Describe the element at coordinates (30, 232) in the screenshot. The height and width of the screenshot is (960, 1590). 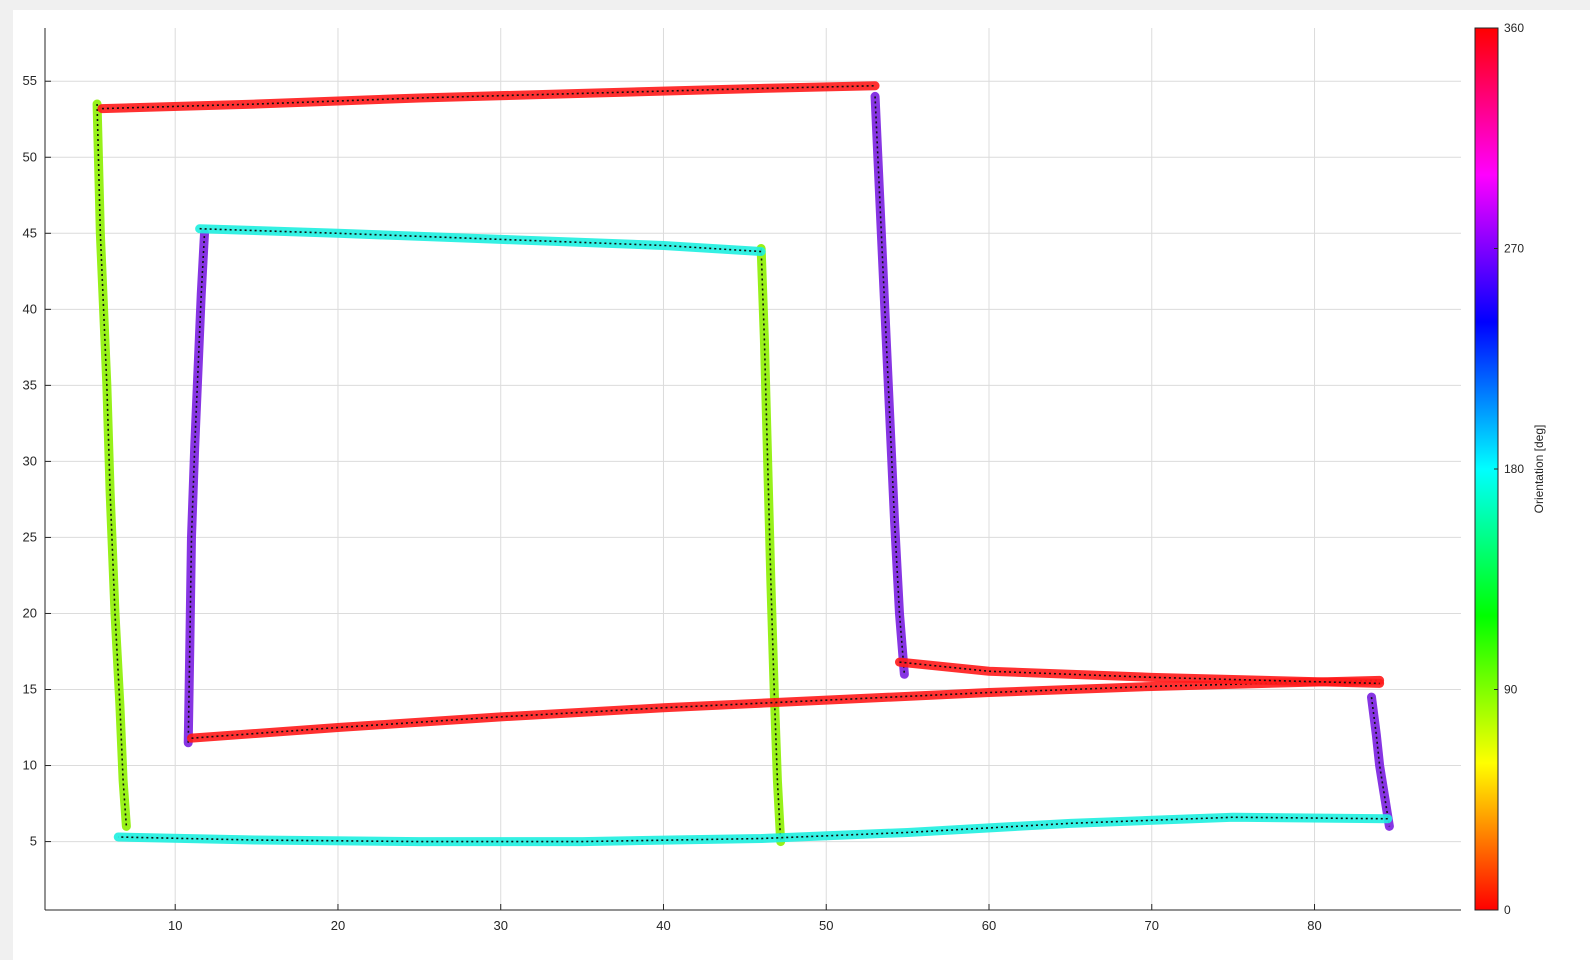
I see `y-tick-label-8: 45` at that location.